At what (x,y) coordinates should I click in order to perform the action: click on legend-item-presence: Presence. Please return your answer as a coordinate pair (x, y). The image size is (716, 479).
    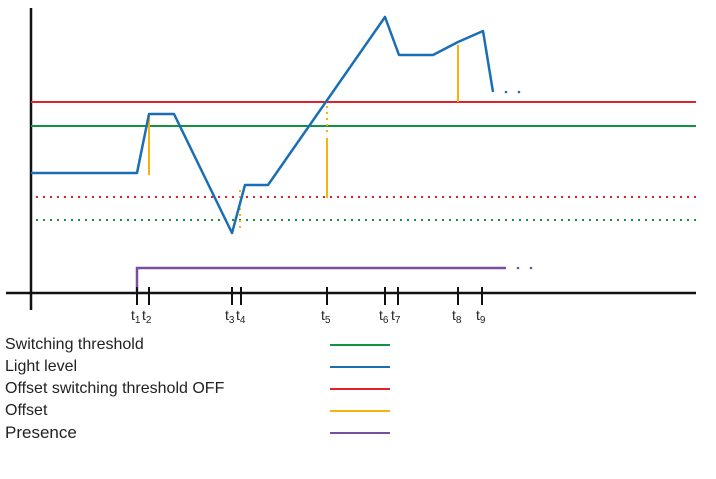
    Looking at the image, I should click on (215, 434).